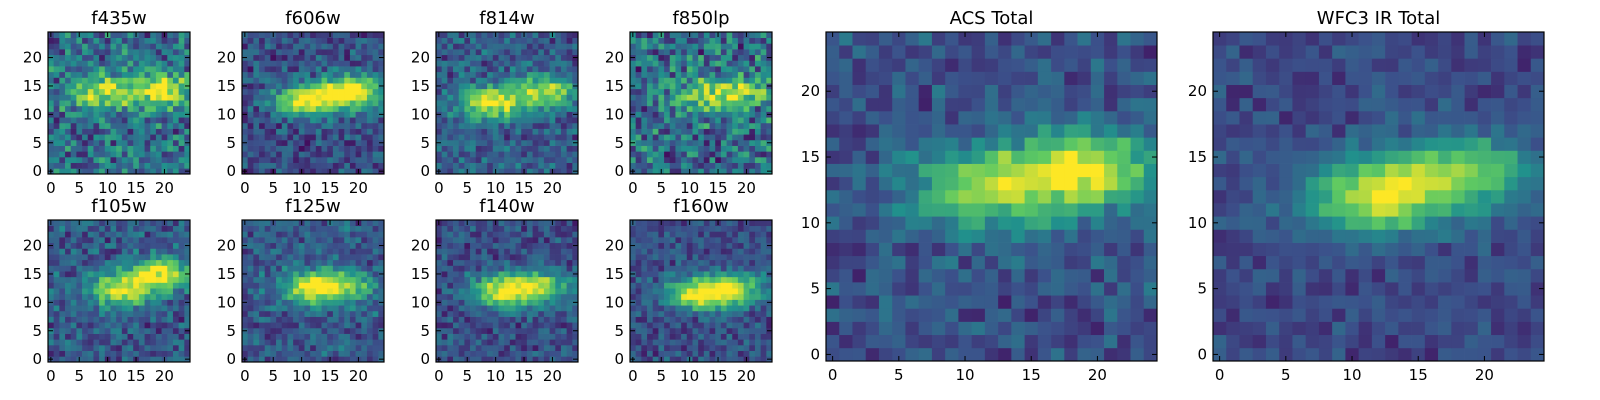  Describe the element at coordinates (226, 246) in the screenshot. I see `y-tick-label: 20` at that location.